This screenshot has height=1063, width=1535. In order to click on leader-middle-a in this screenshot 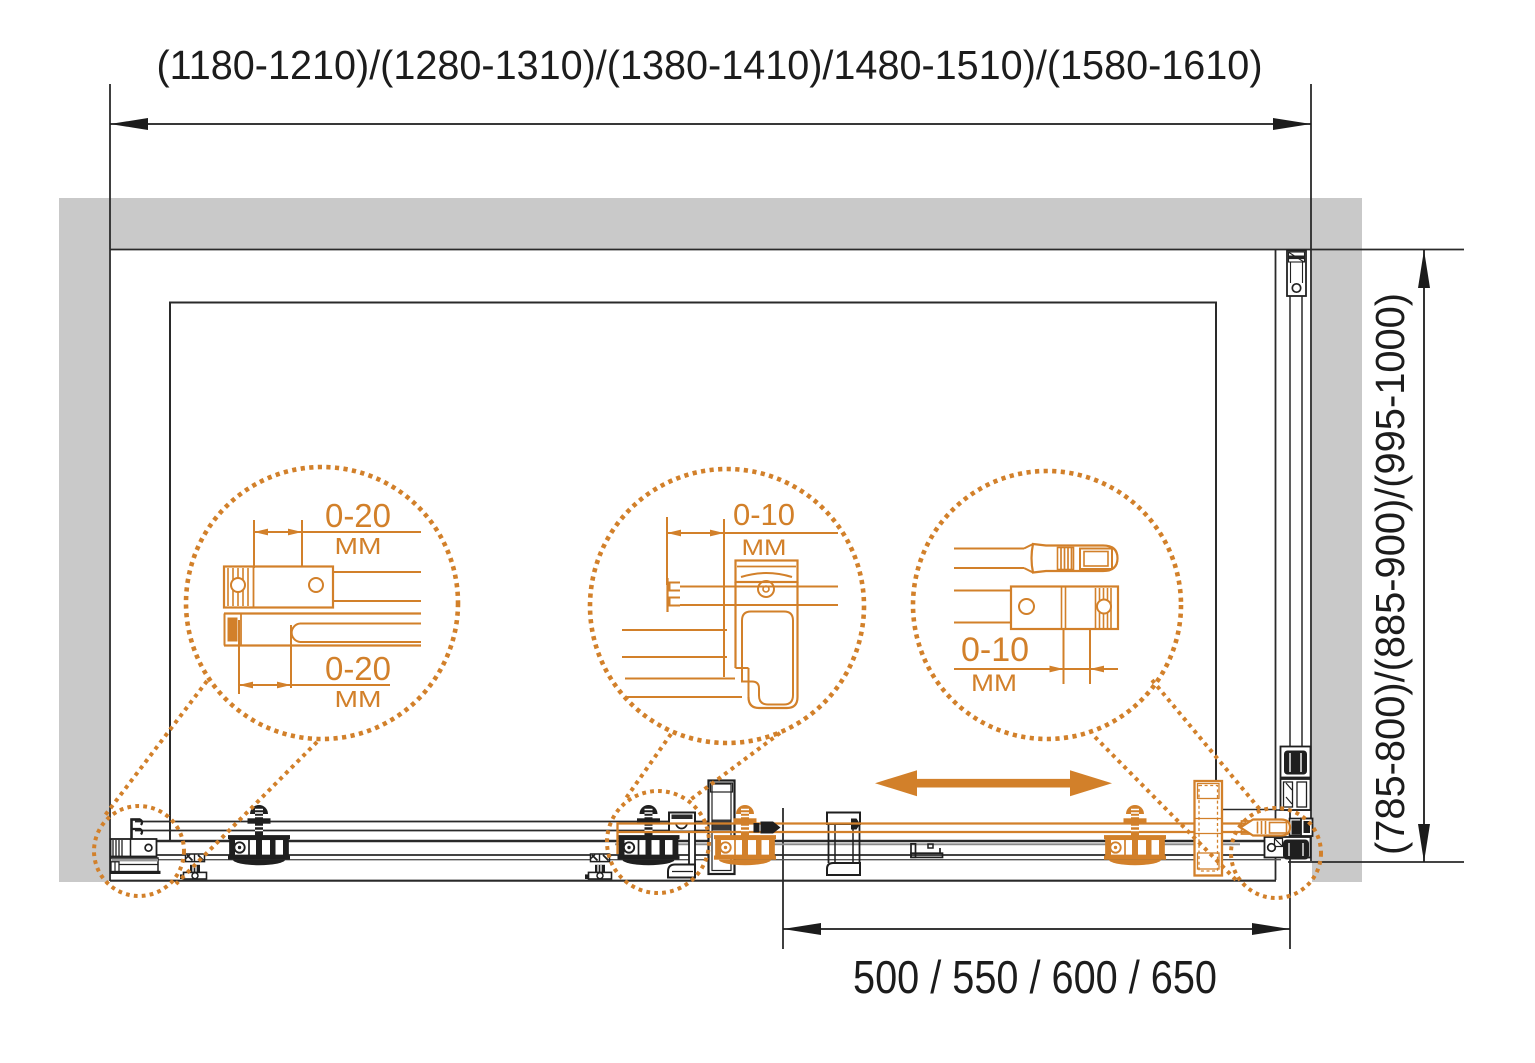, I will do `click(647, 767)`.